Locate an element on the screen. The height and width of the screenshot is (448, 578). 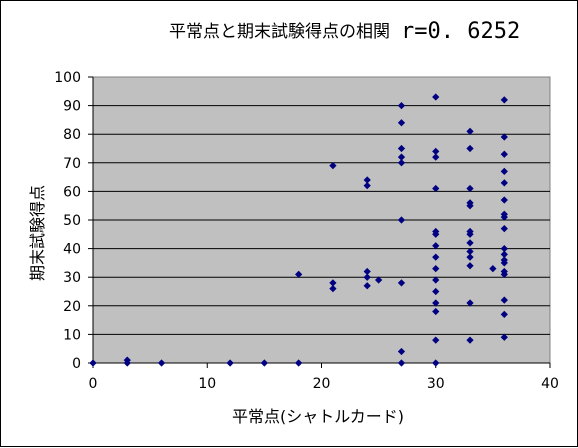
y-axis-ticks: 0 10 20 30 40 50 60 70 80 90 100 is located at coordinates (73, 221).